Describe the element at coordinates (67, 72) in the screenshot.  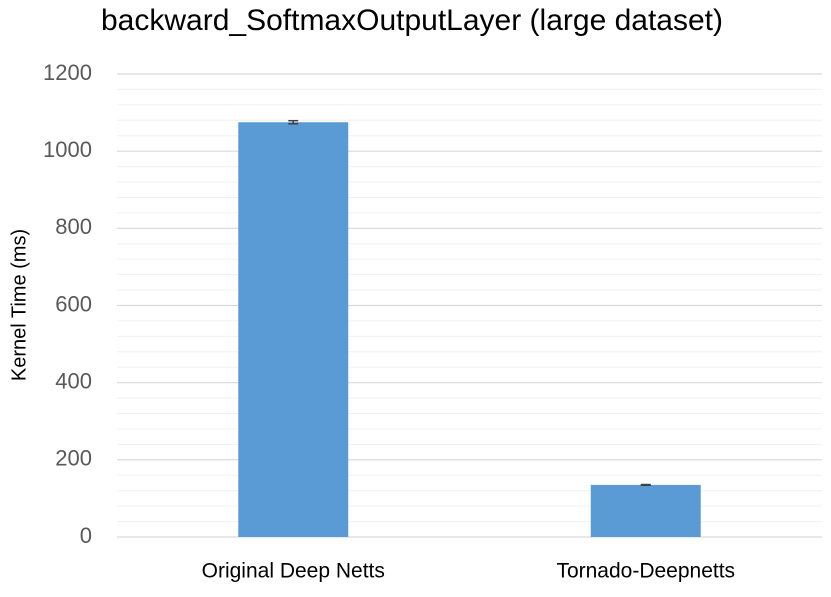
I see `y-tick-label: 1200` at that location.